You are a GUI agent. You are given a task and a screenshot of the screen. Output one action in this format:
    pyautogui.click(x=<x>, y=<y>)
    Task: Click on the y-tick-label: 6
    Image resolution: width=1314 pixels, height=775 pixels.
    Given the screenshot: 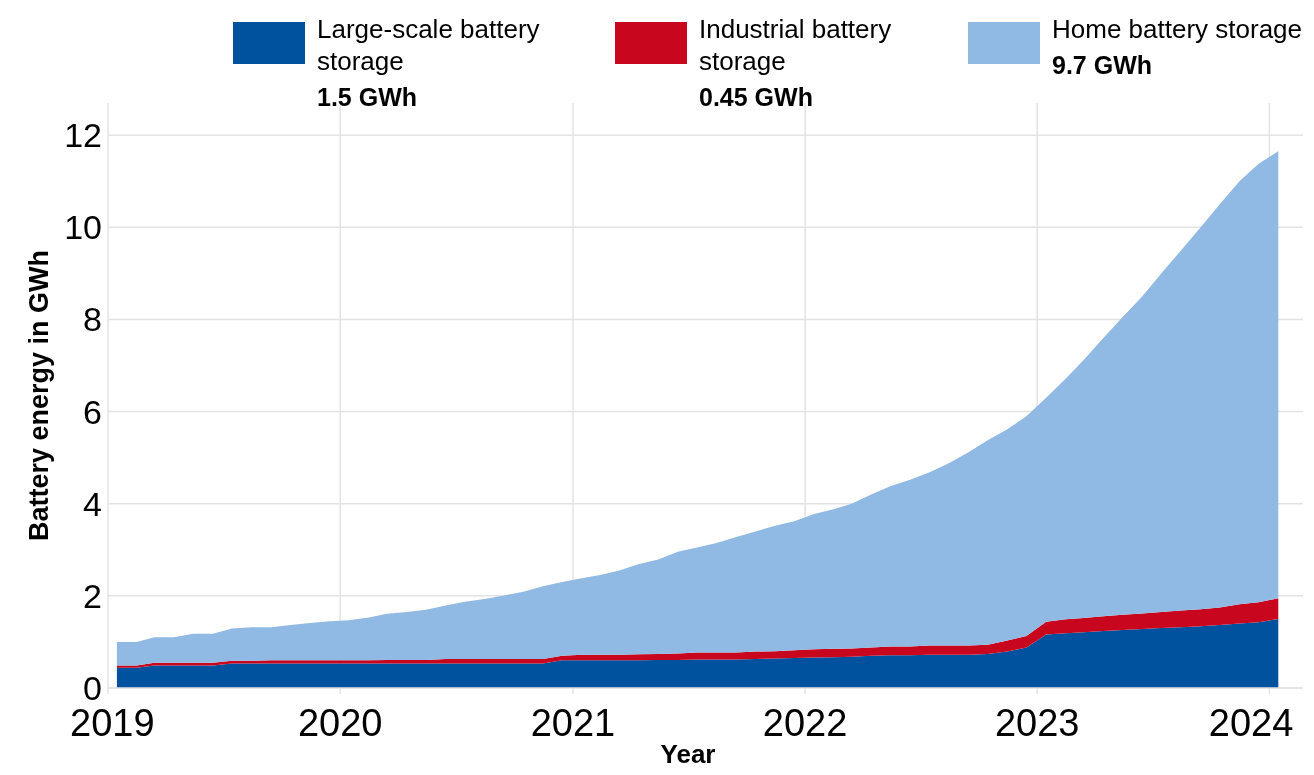 What is the action you would take?
    pyautogui.click(x=92, y=411)
    